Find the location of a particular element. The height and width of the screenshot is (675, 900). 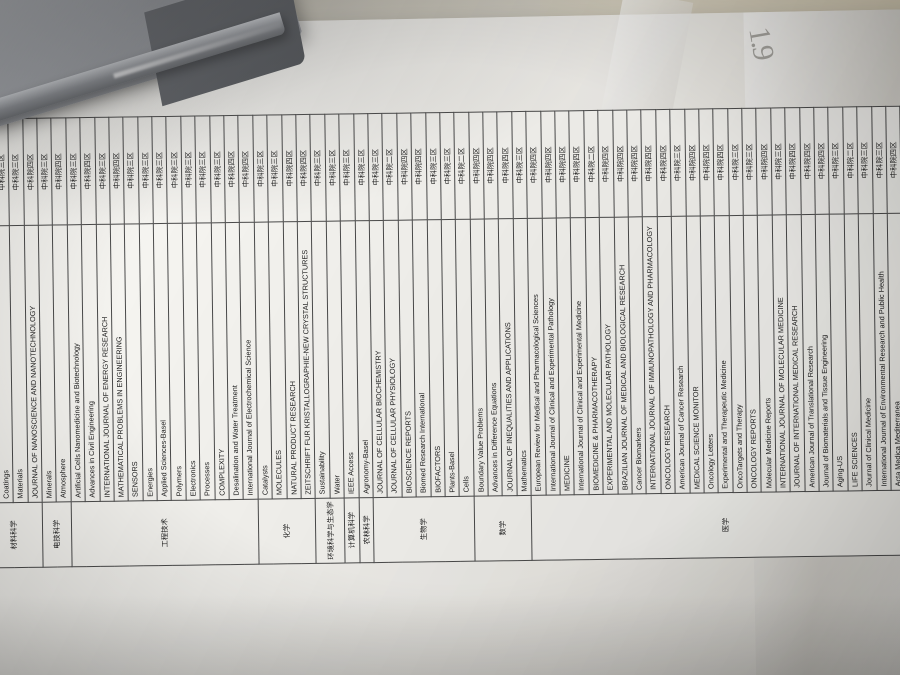

handwritten-pen-mark: 1.9 is located at coordinates (760, 43).